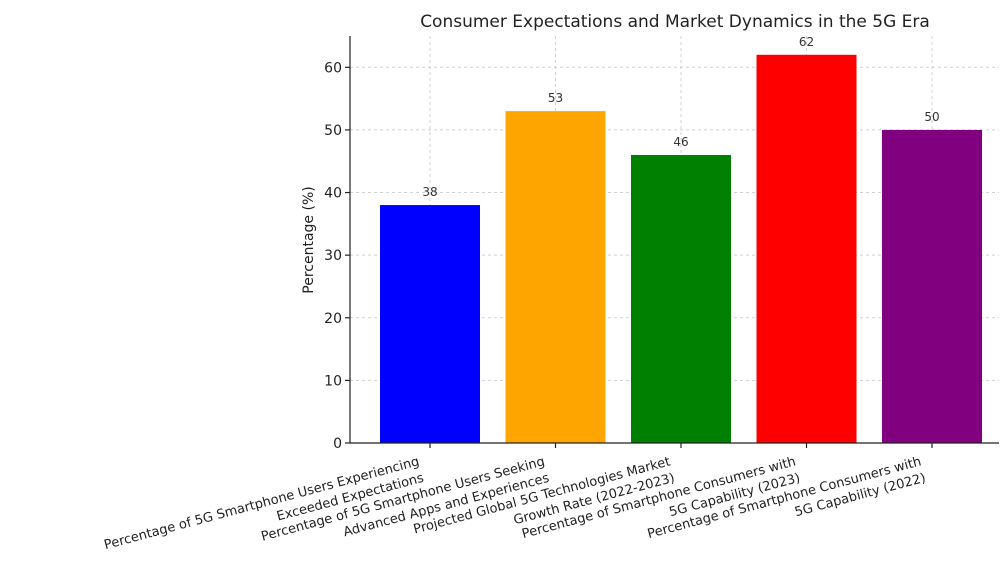 The width and height of the screenshot is (1001, 573). Describe the element at coordinates (931, 117) in the screenshot. I see `bar-value-label: 50` at that location.